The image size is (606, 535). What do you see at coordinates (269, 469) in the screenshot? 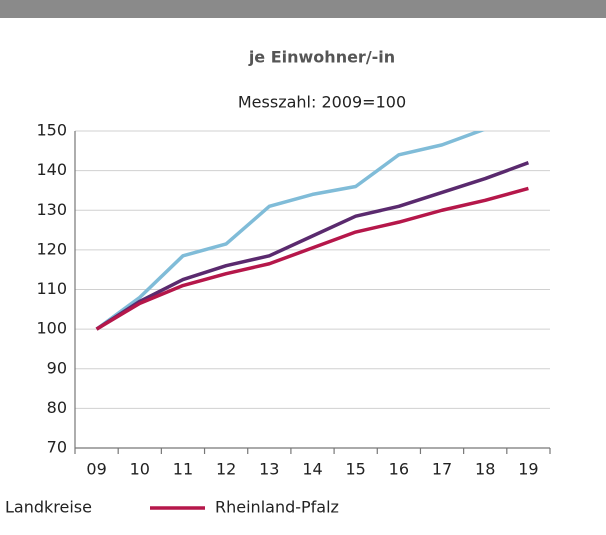
I see `x-tick-label: 13` at bounding box center [269, 469].